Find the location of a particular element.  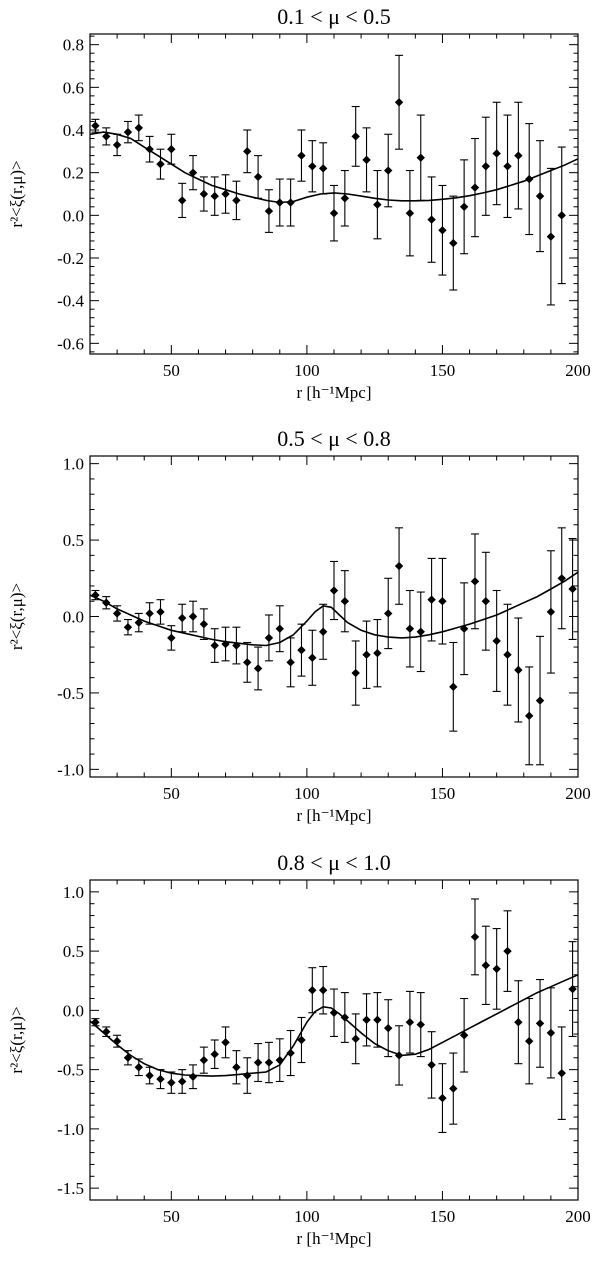

y-tick-label: -1.0 is located at coordinates (70, 1129).